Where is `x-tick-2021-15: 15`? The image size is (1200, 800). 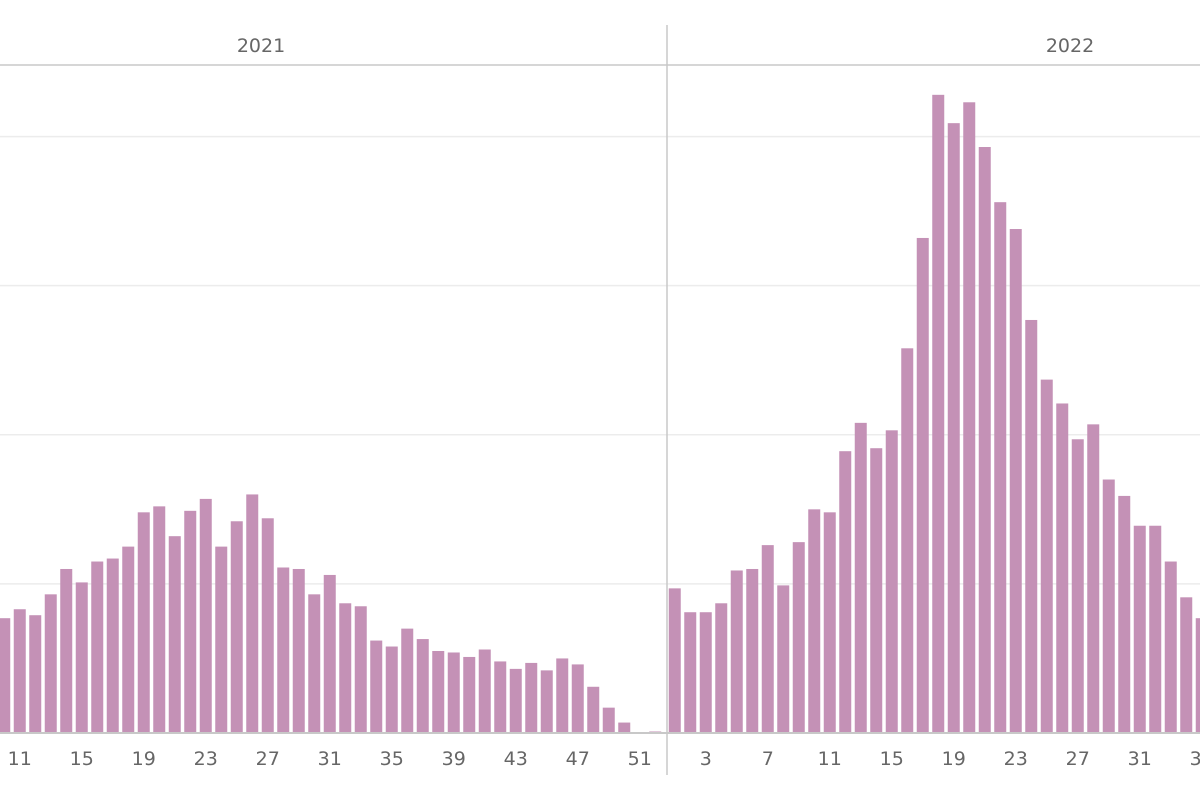
x-tick-2021-15: 15 is located at coordinates (82, 759).